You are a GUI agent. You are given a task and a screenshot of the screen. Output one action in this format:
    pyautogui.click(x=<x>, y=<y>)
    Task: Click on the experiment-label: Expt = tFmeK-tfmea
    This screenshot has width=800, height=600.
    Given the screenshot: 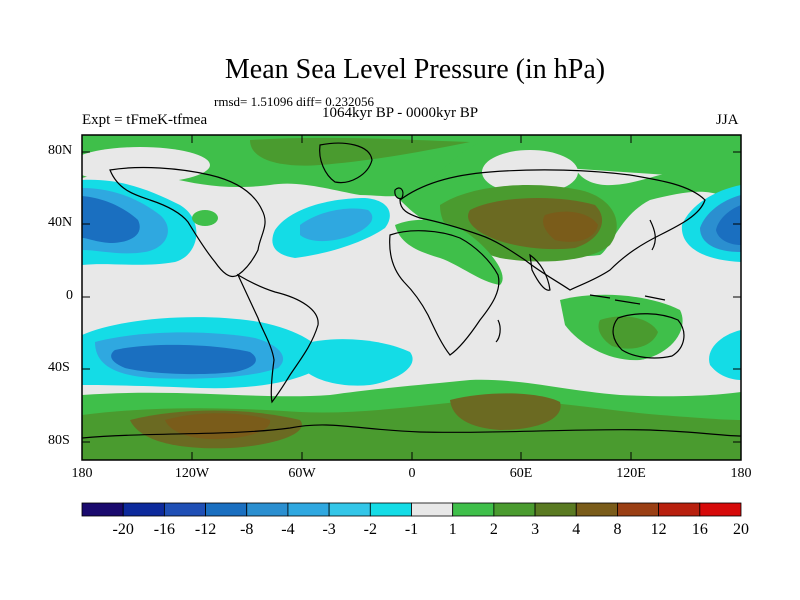 What is the action you would take?
    pyautogui.click(x=145, y=120)
    